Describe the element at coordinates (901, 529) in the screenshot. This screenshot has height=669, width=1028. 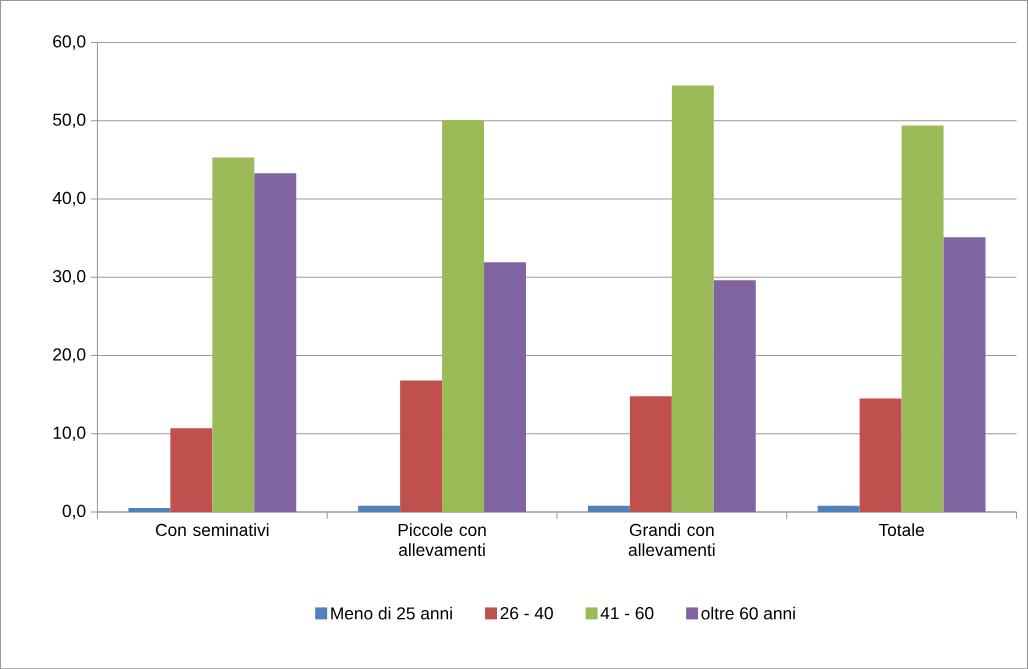
I see `x-tick-label: Totale` at that location.